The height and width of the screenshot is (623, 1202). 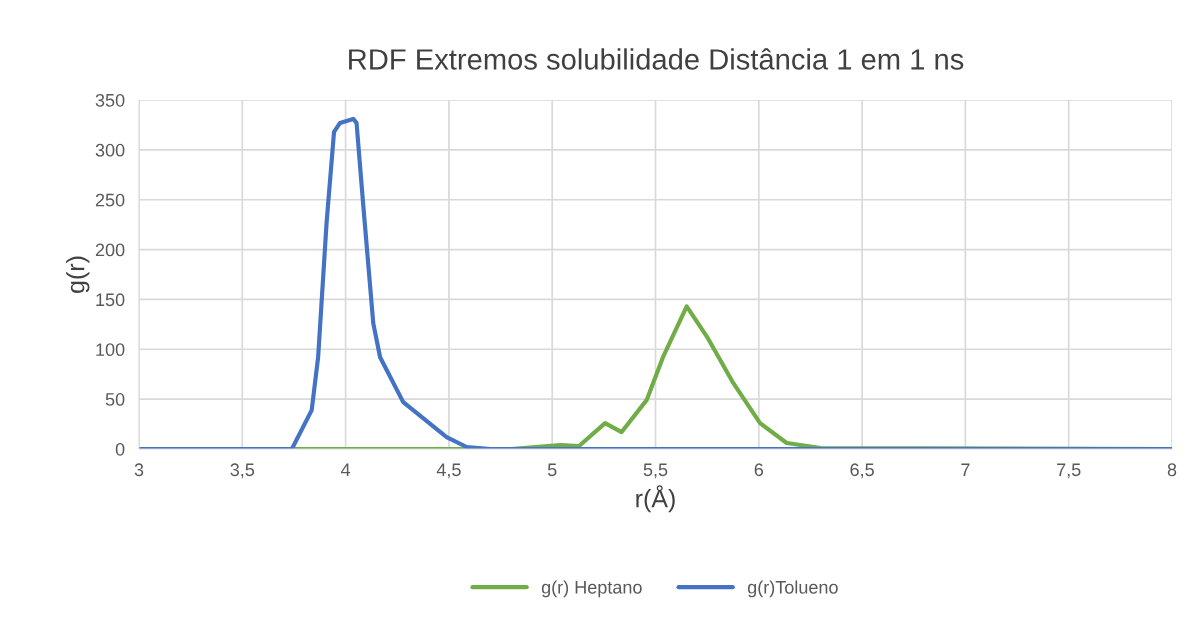 What do you see at coordinates (759, 470) in the screenshot?
I see `x-tick-label: 6` at bounding box center [759, 470].